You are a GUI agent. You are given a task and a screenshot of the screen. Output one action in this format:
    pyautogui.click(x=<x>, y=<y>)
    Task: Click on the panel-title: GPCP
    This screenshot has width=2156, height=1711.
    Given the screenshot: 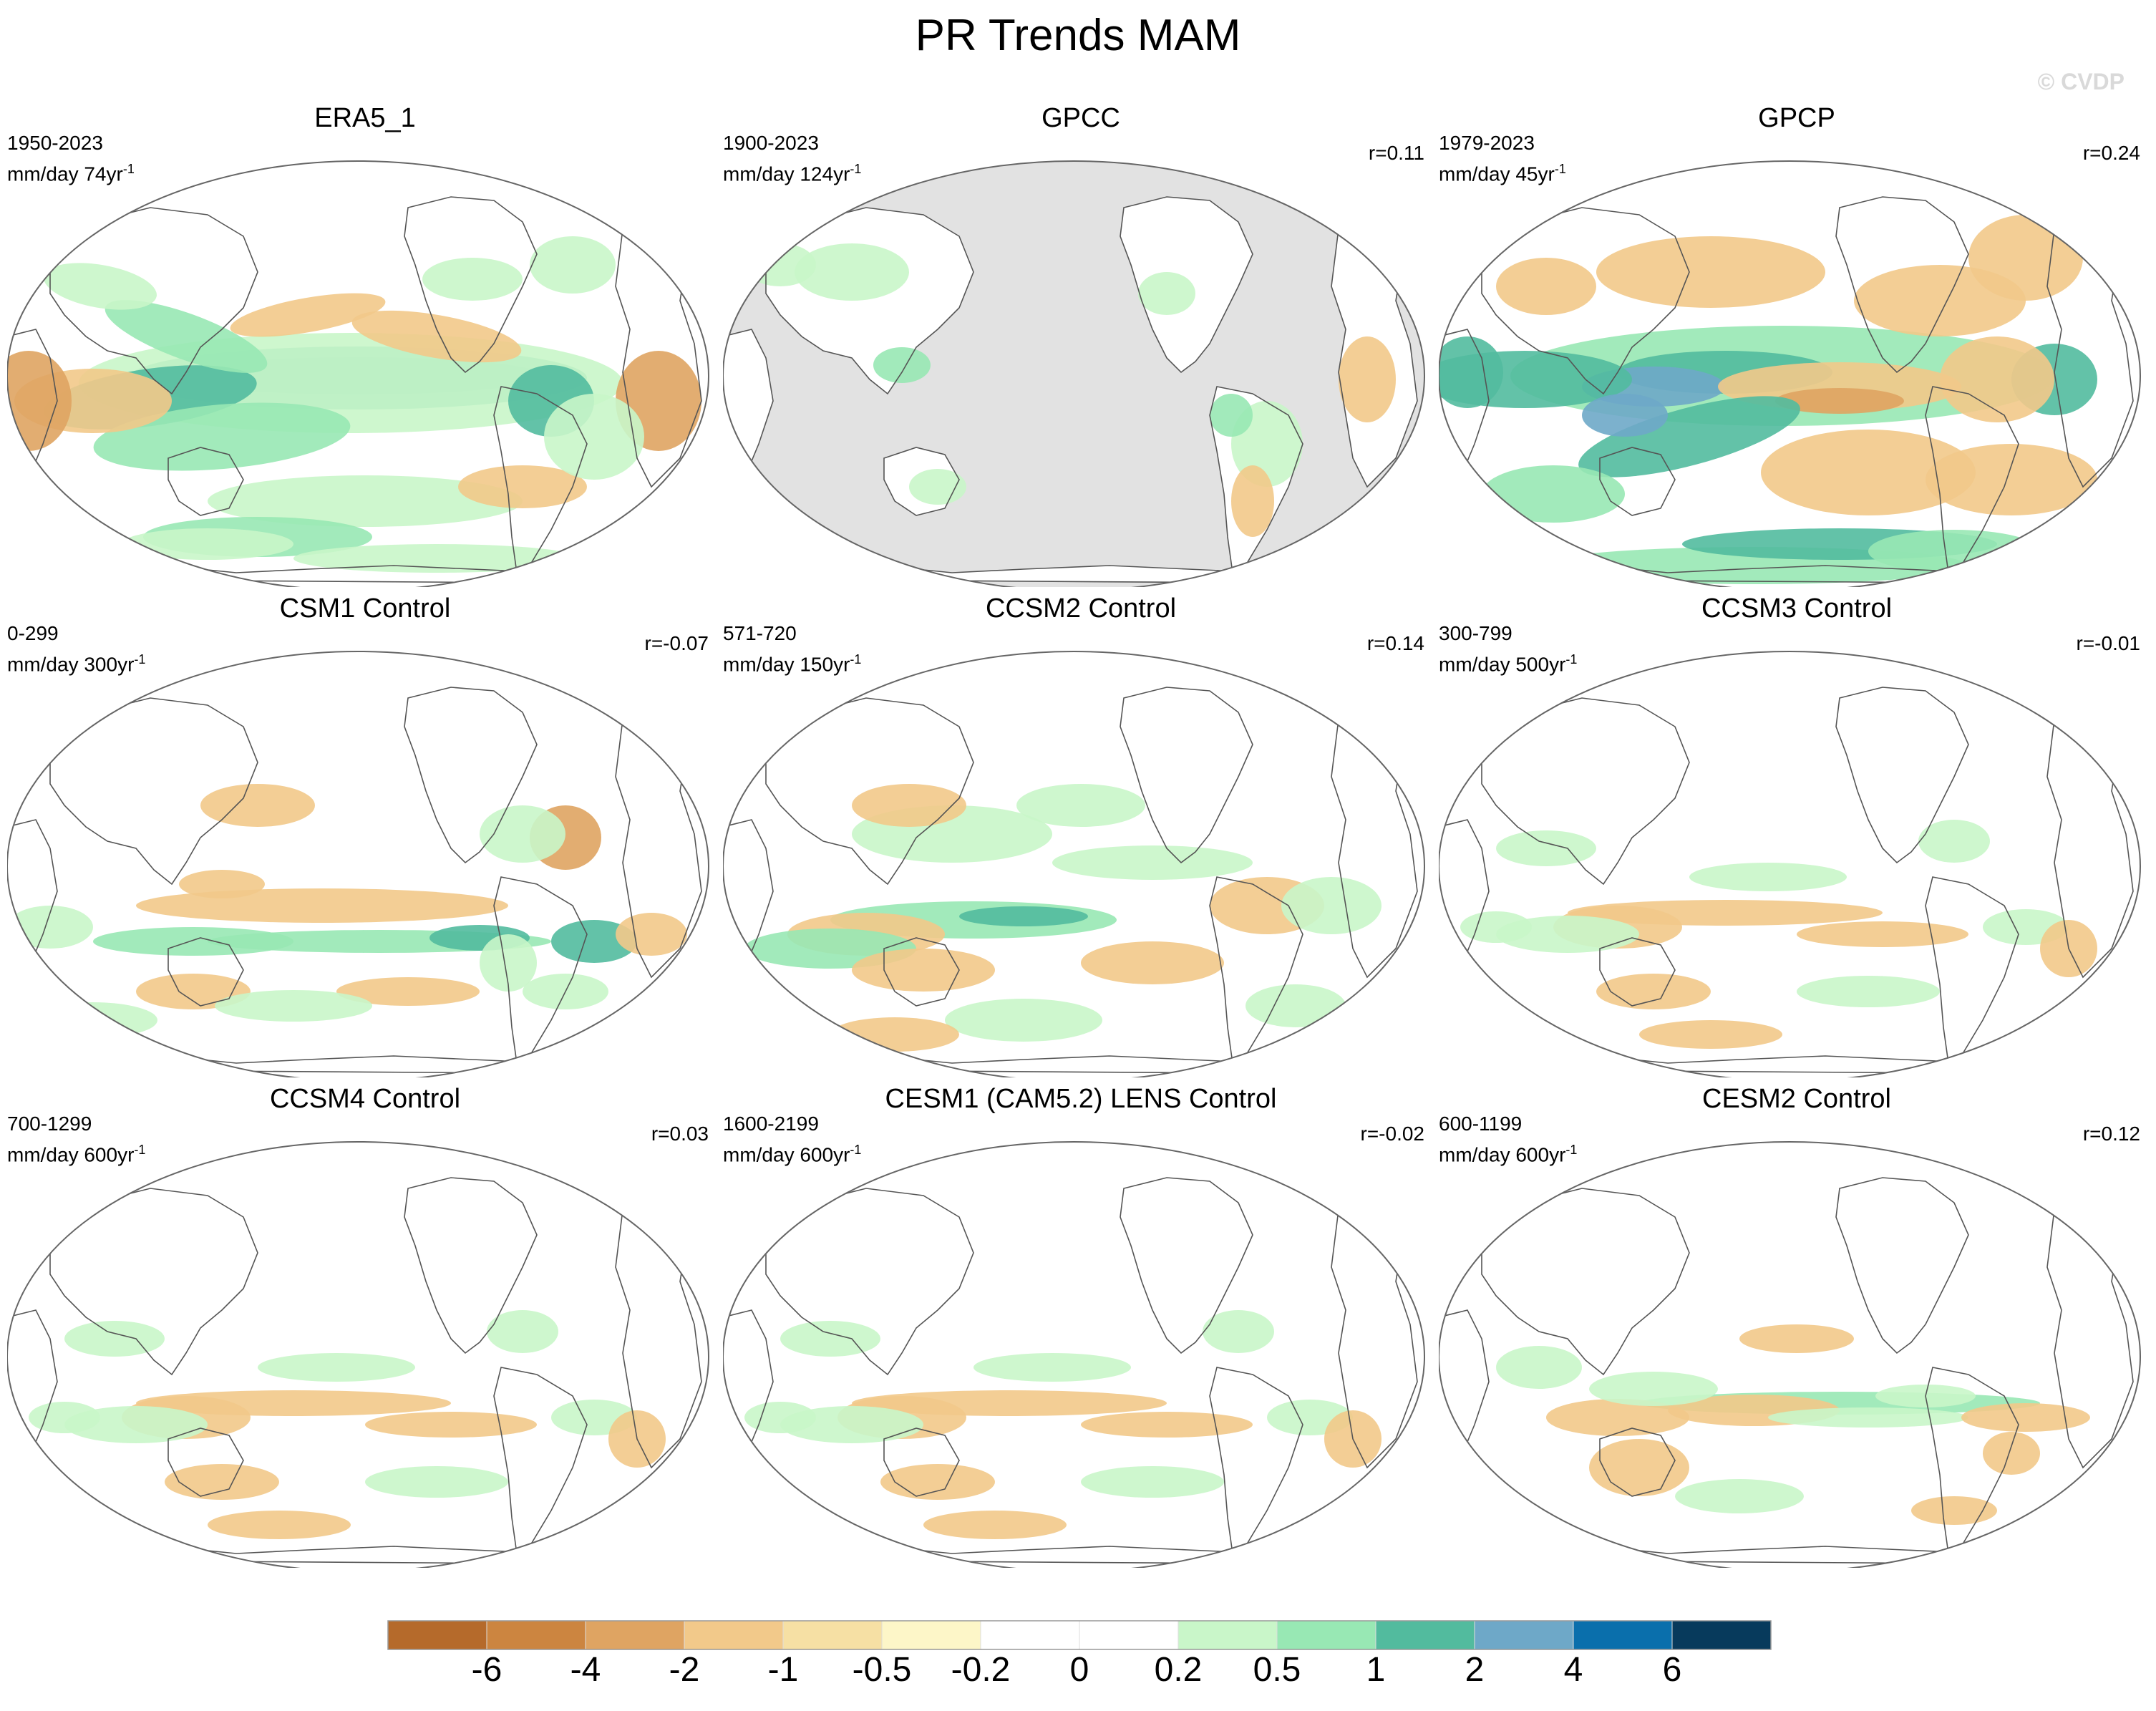 What is the action you would take?
    pyautogui.click(x=1797, y=118)
    